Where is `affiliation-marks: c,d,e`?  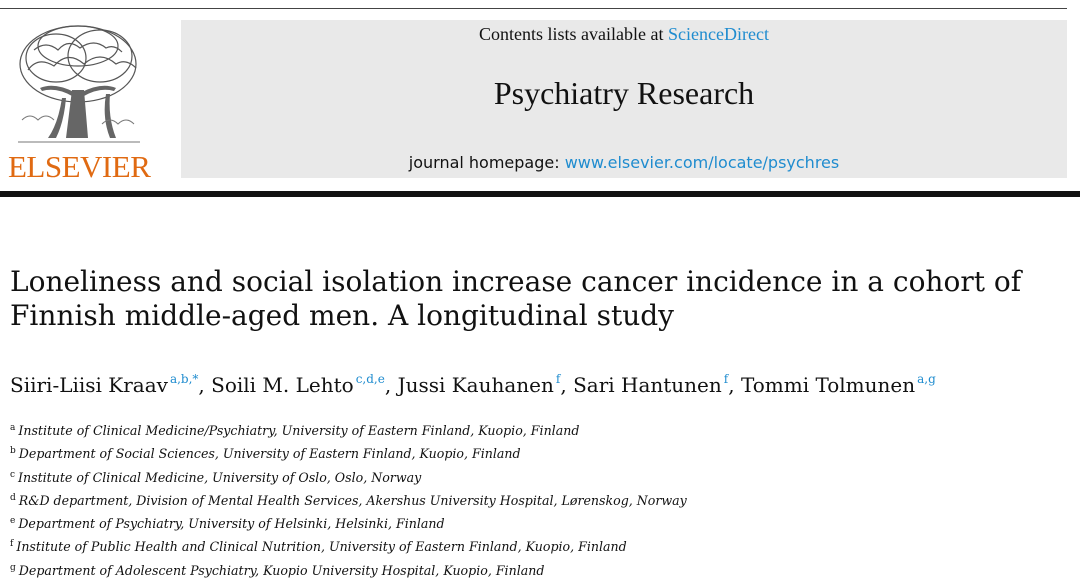 affiliation-marks: c,d,e is located at coordinates (370, 379).